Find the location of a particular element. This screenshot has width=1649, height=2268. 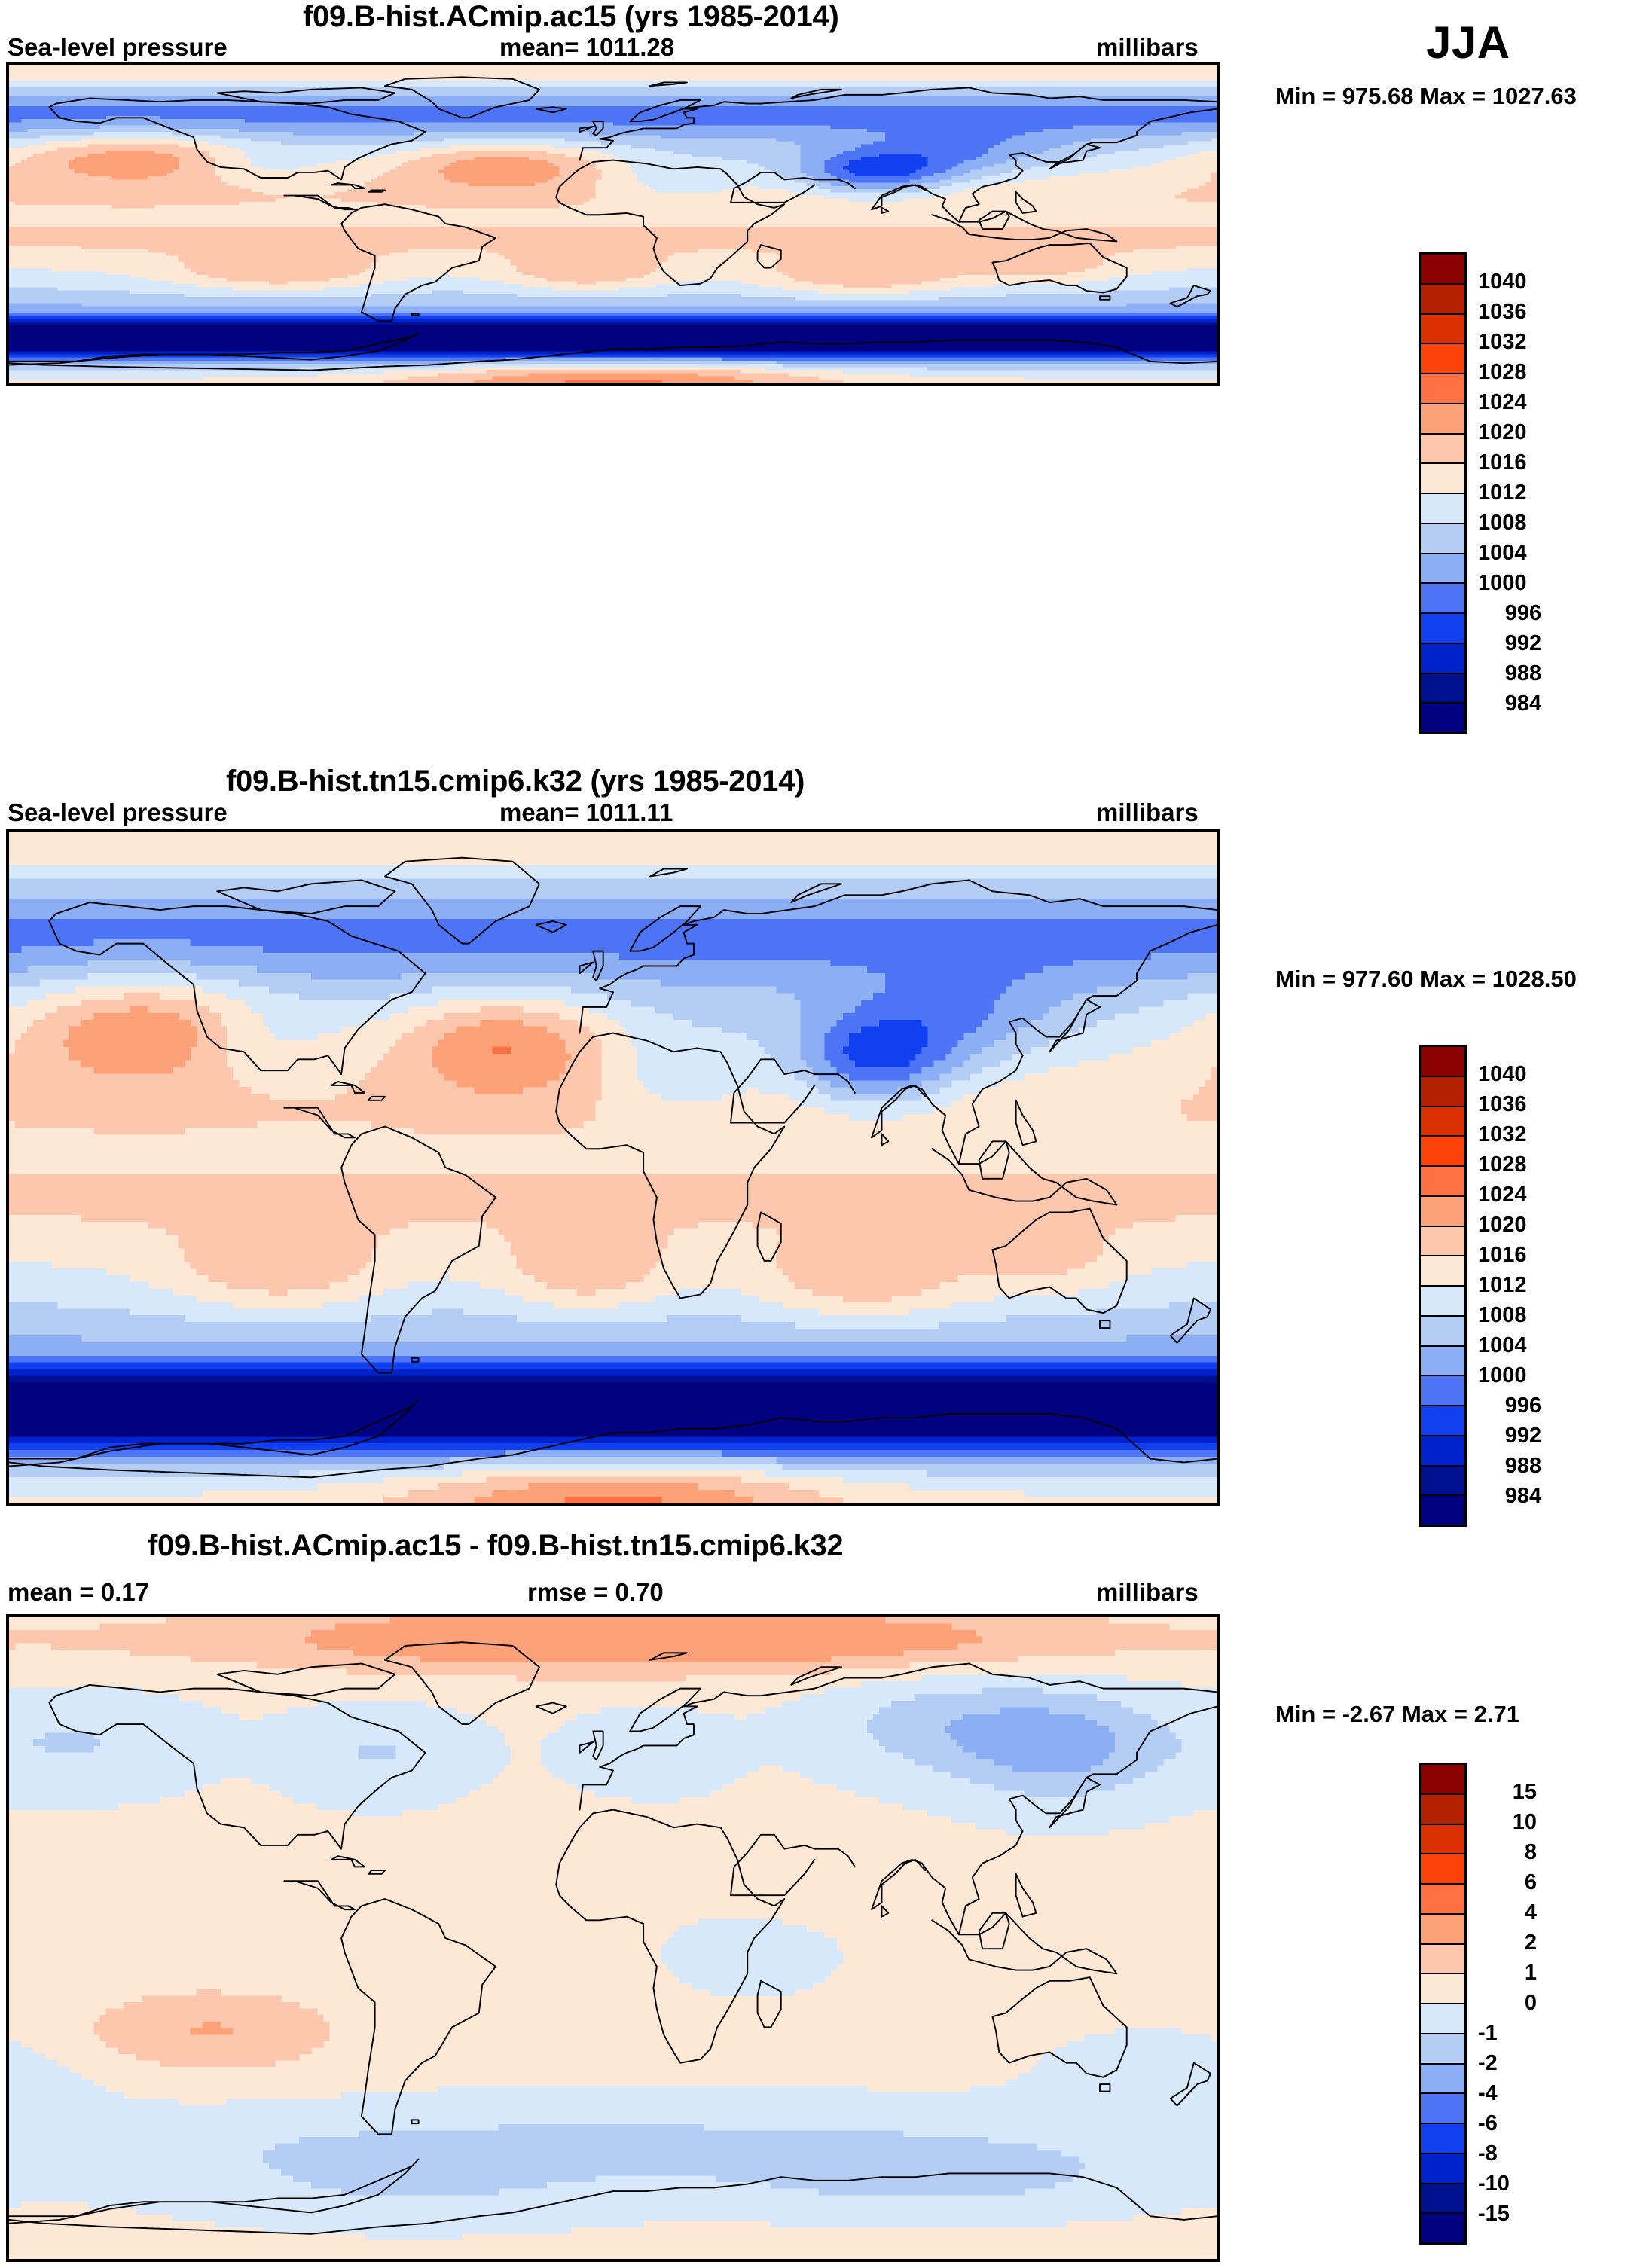

colorbar-tick-label: -6 is located at coordinates (1523, 2124).